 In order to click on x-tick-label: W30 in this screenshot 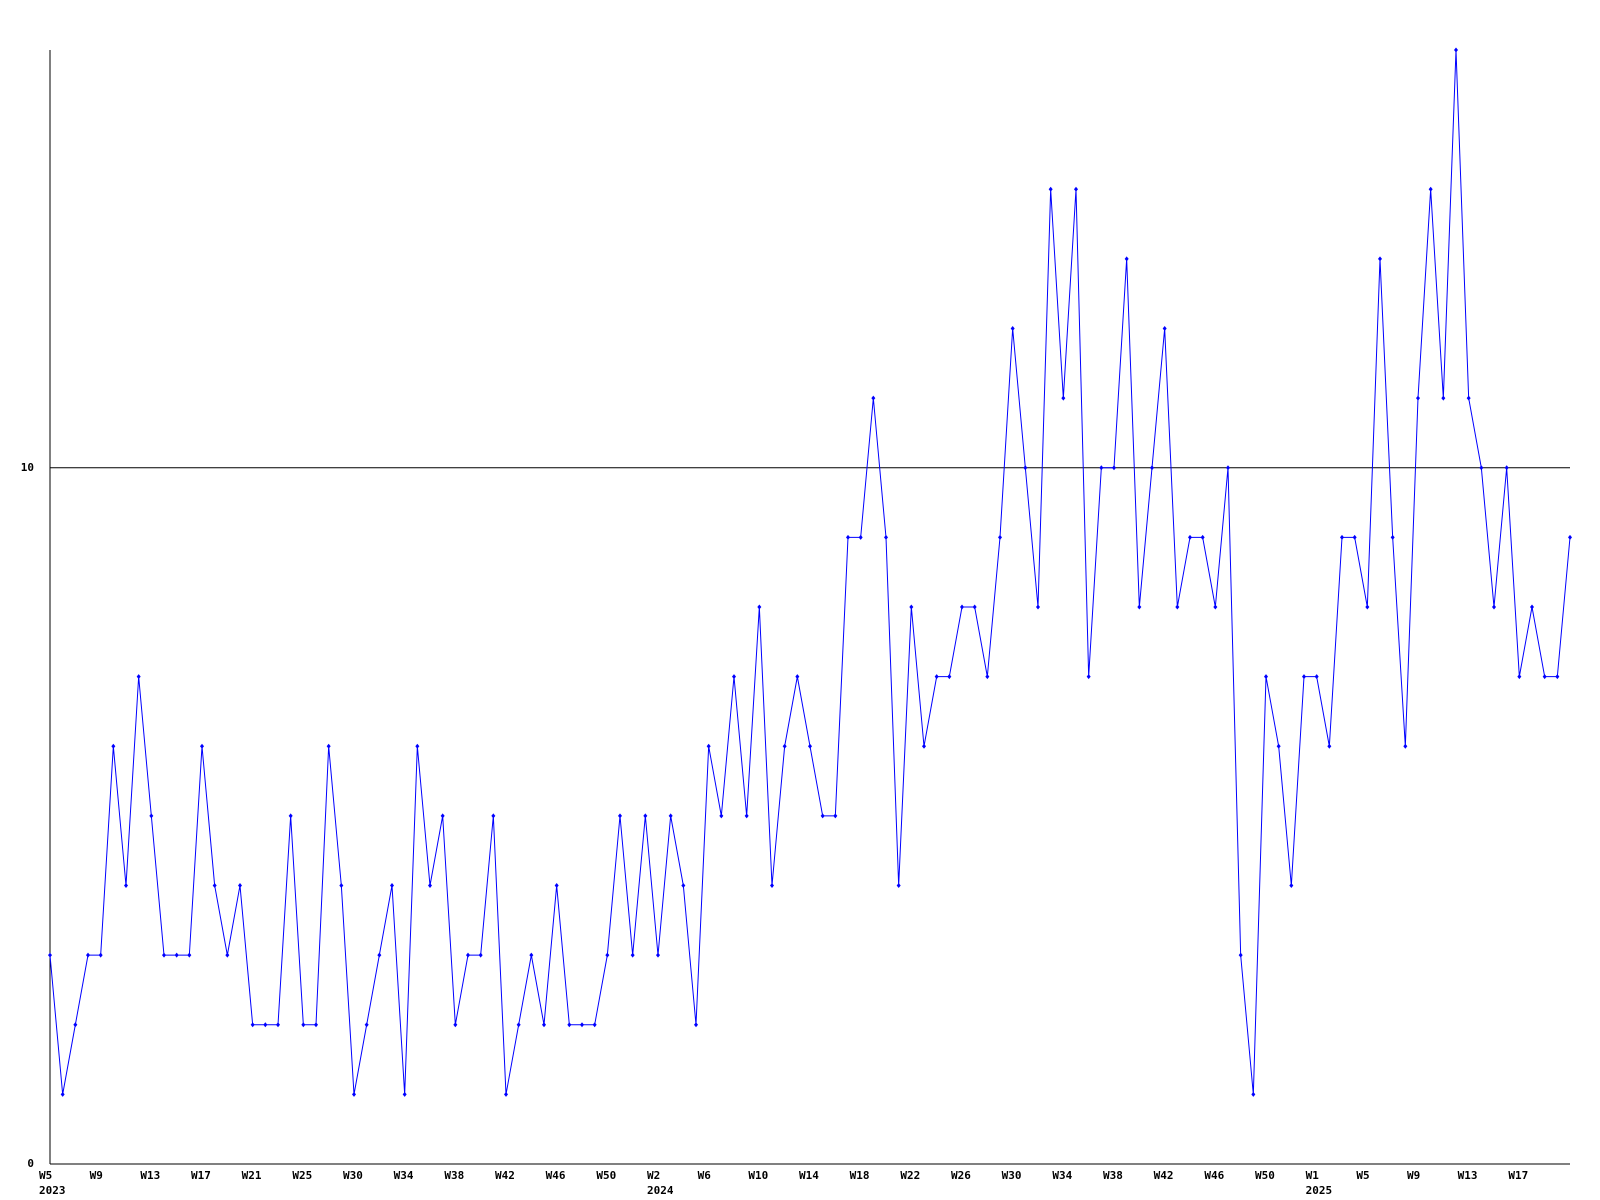, I will do `click(353, 1175)`.